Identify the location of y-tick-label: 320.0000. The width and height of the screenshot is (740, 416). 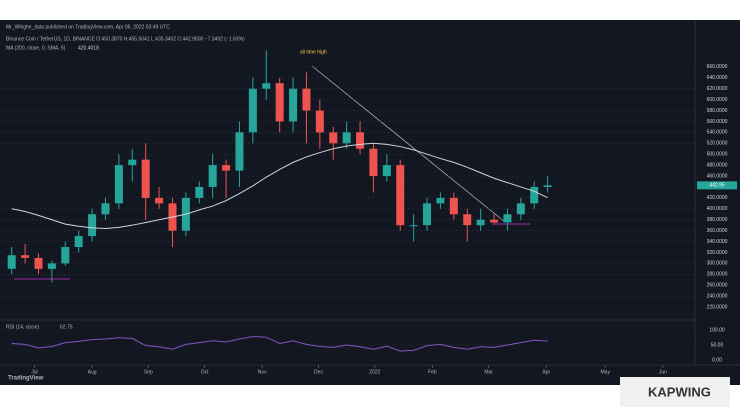
(717, 253).